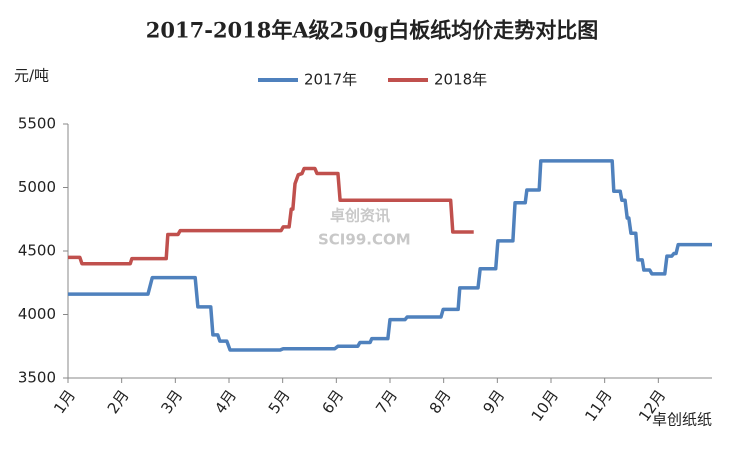 Image resolution: width=744 pixels, height=449 pixels. What do you see at coordinates (225, 402) in the screenshot?
I see `x-tick-label: 4月` at bounding box center [225, 402].